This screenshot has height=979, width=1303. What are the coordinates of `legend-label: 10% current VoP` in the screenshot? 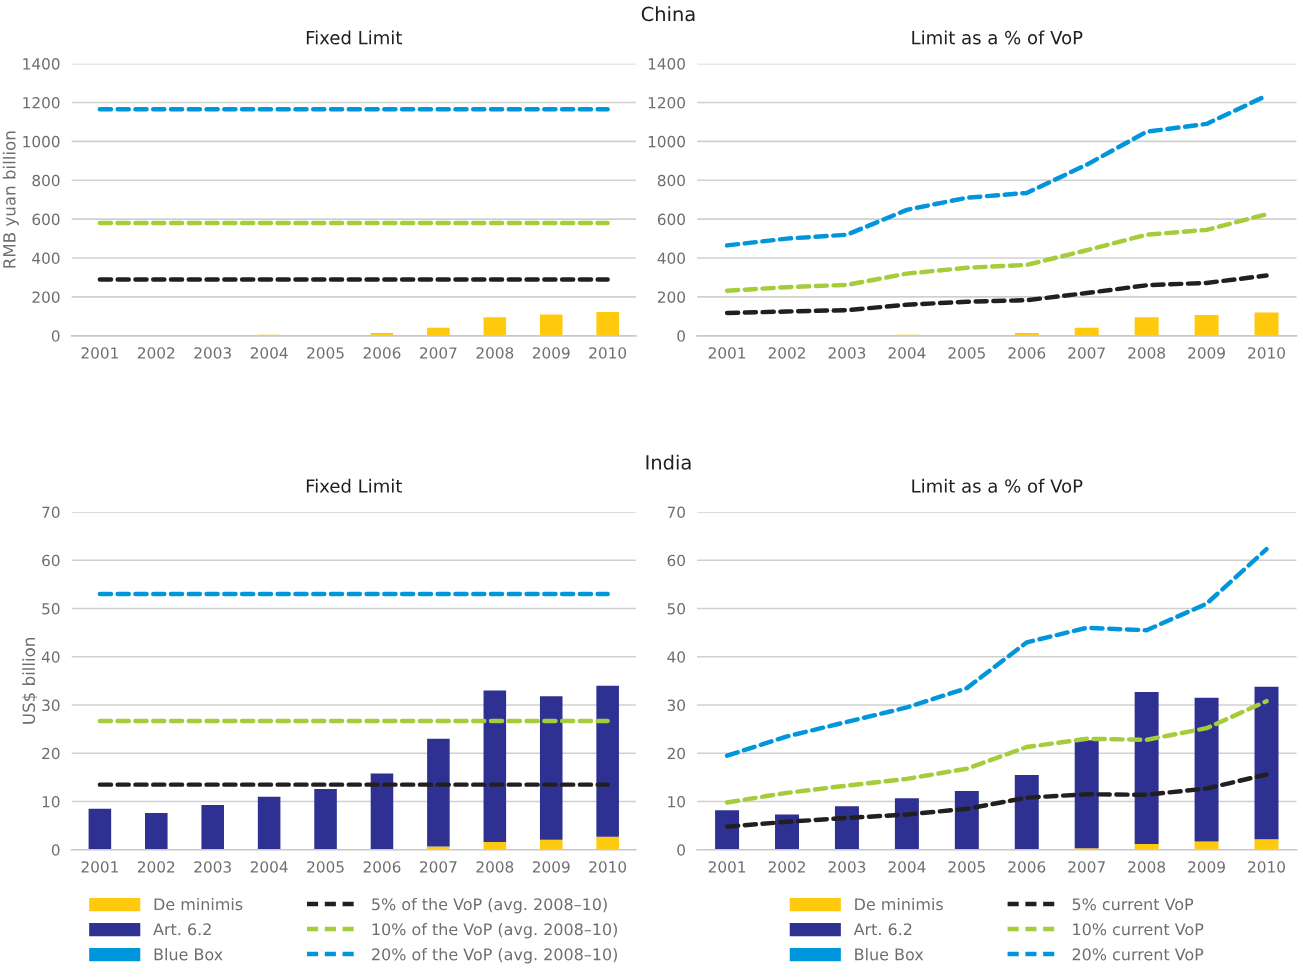 It's located at (1138, 929).